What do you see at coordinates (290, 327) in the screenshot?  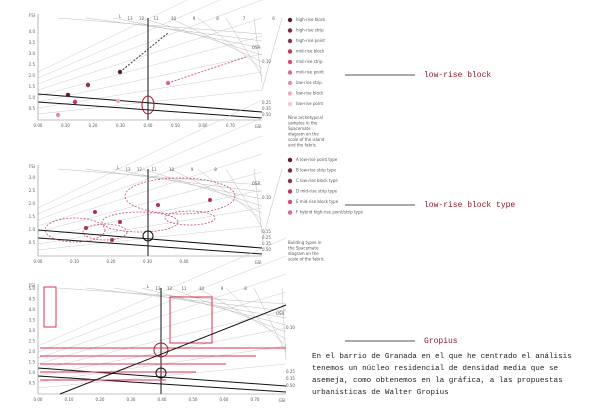 I see `osr-tick-label: 0.10` at bounding box center [290, 327].